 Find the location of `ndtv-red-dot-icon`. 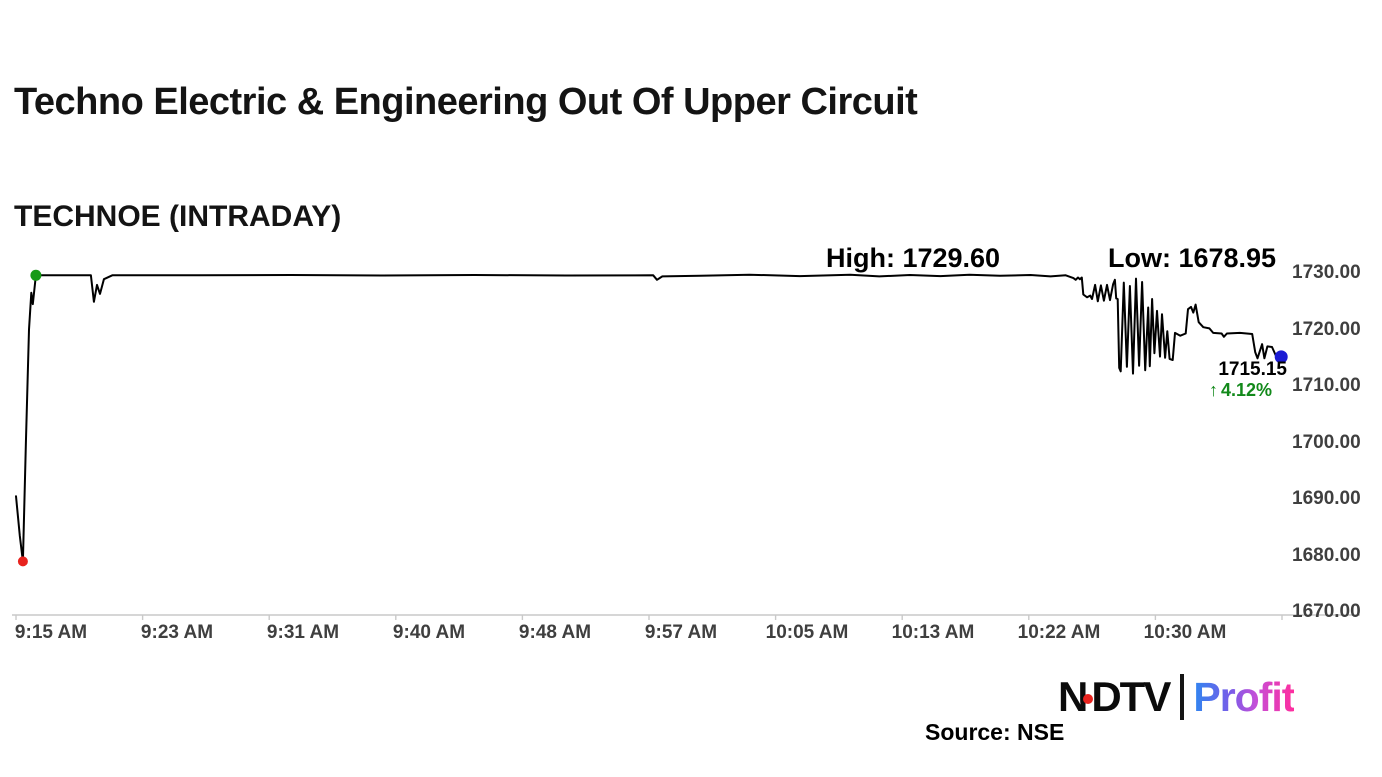

ndtv-red-dot-icon is located at coordinates (1088, 699).